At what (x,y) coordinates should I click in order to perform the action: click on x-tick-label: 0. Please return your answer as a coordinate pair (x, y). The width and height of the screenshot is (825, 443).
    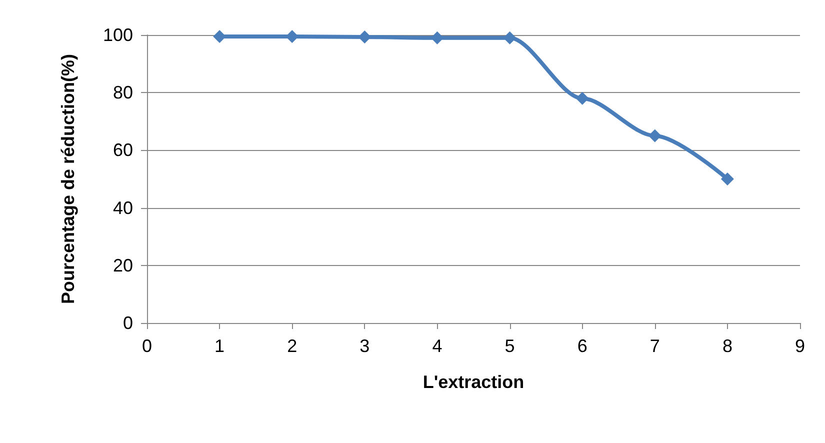
    Looking at the image, I should click on (147, 346).